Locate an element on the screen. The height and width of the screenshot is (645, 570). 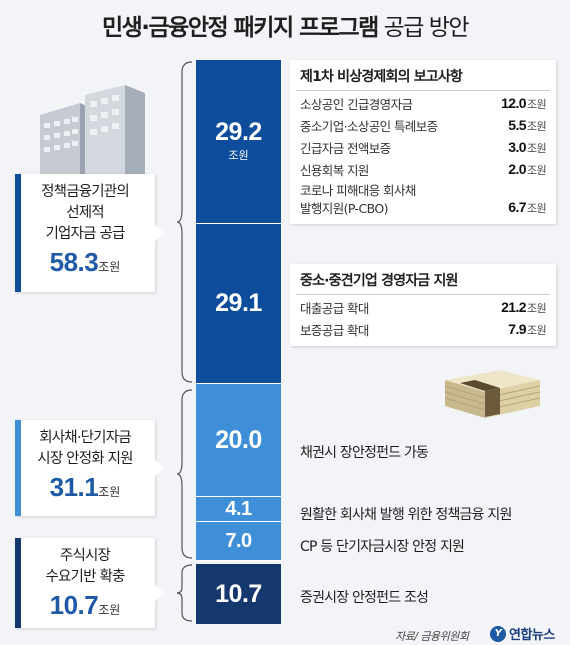
detail-number: 6.7 is located at coordinates (517, 207).